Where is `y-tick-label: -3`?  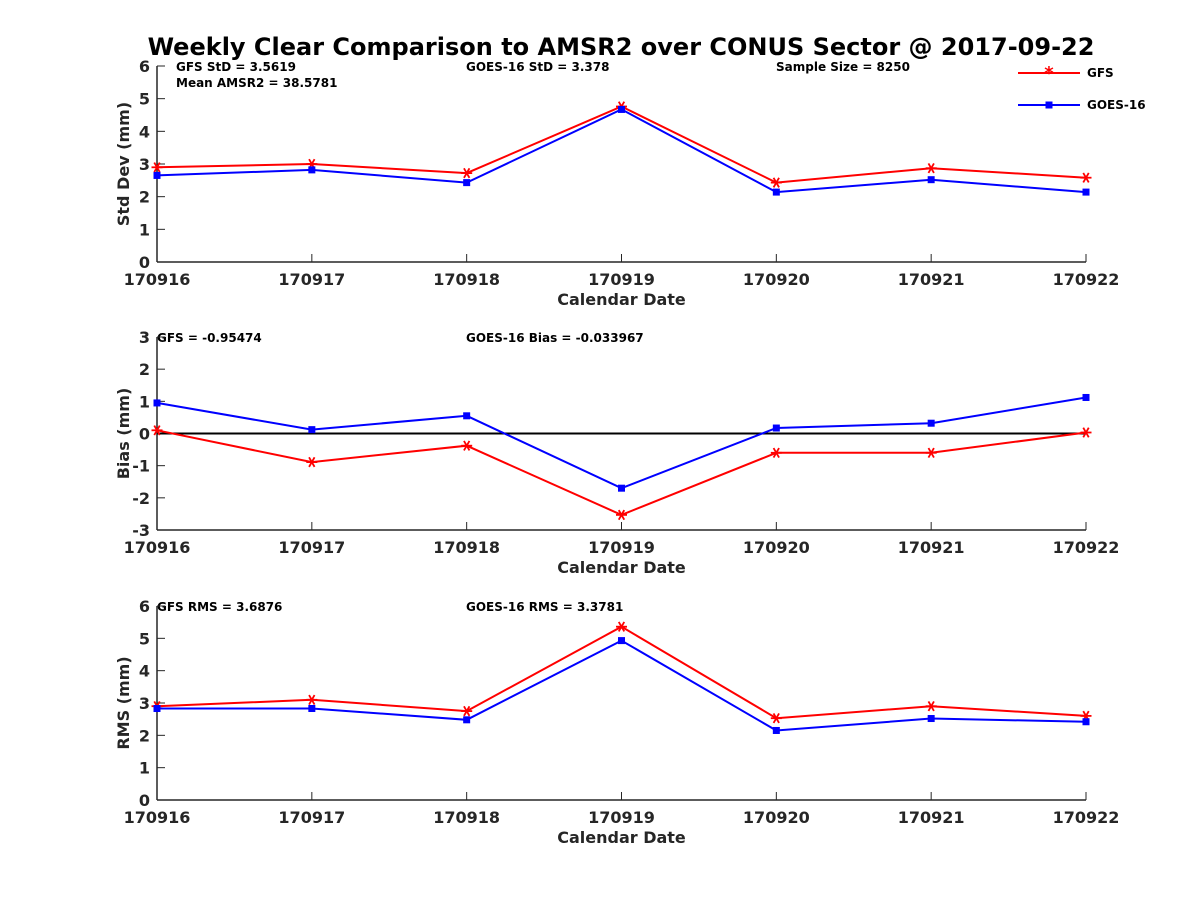
y-tick-label: -3 is located at coordinates (141, 530).